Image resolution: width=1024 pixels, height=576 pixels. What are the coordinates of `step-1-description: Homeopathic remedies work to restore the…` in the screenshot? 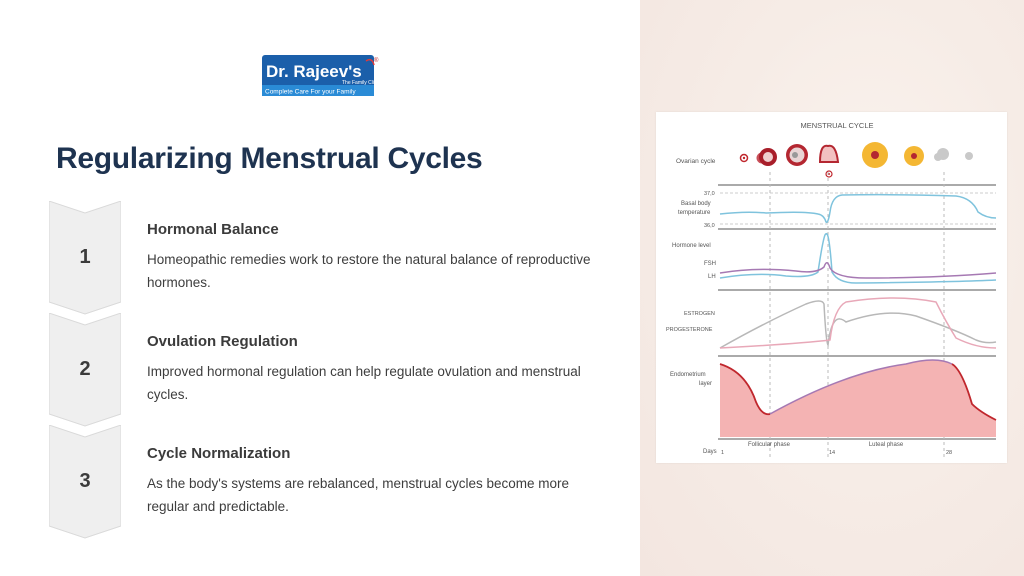 It's located at (369, 271).